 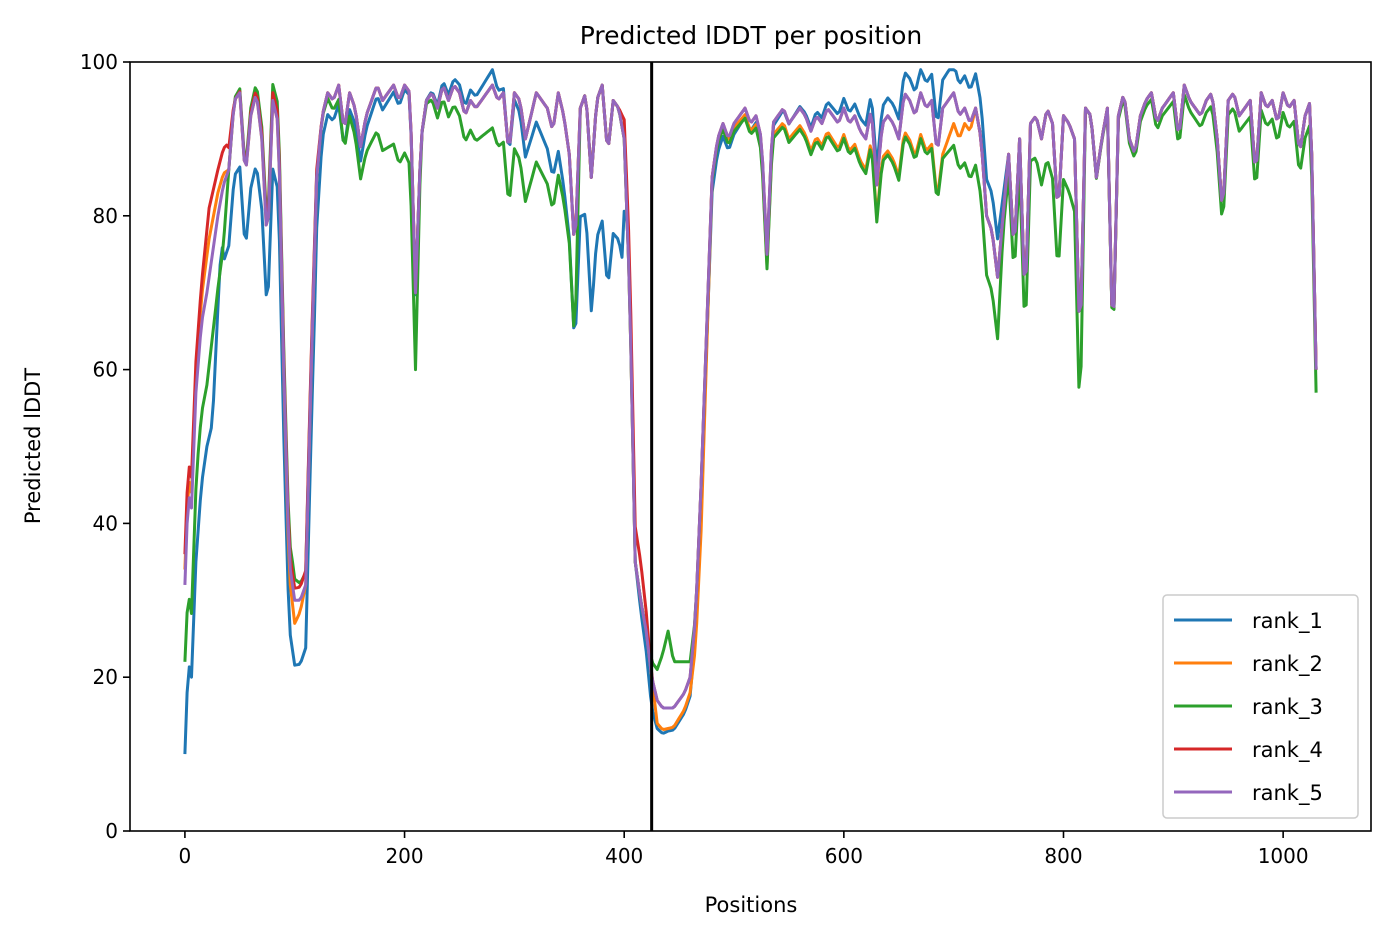 What do you see at coordinates (844, 856) in the screenshot?
I see `x-tick-label: 600` at bounding box center [844, 856].